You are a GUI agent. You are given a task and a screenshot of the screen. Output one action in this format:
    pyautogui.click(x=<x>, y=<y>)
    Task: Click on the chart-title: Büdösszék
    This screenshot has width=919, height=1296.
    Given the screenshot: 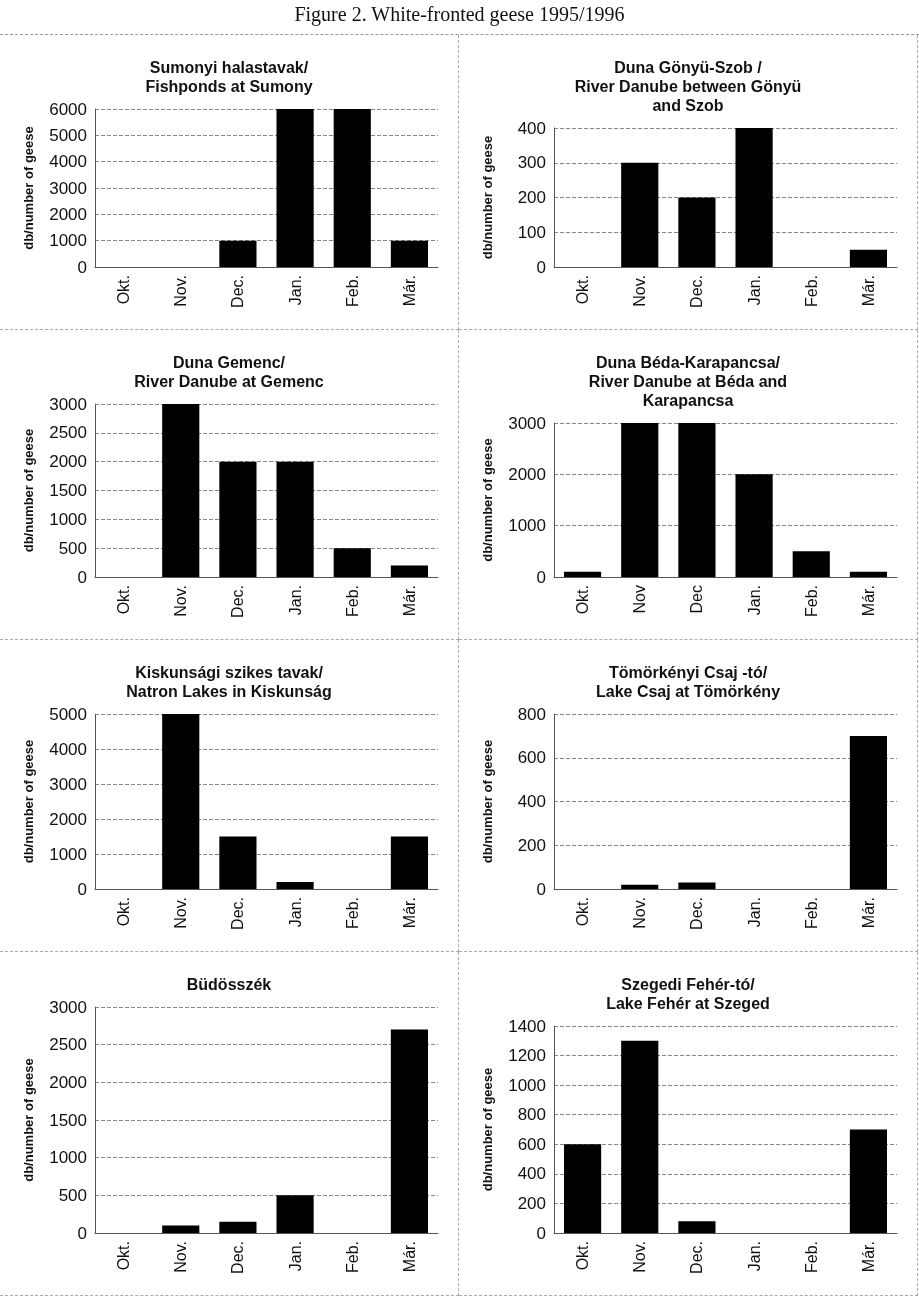 What is the action you would take?
    pyautogui.click(x=229, y=984)
    